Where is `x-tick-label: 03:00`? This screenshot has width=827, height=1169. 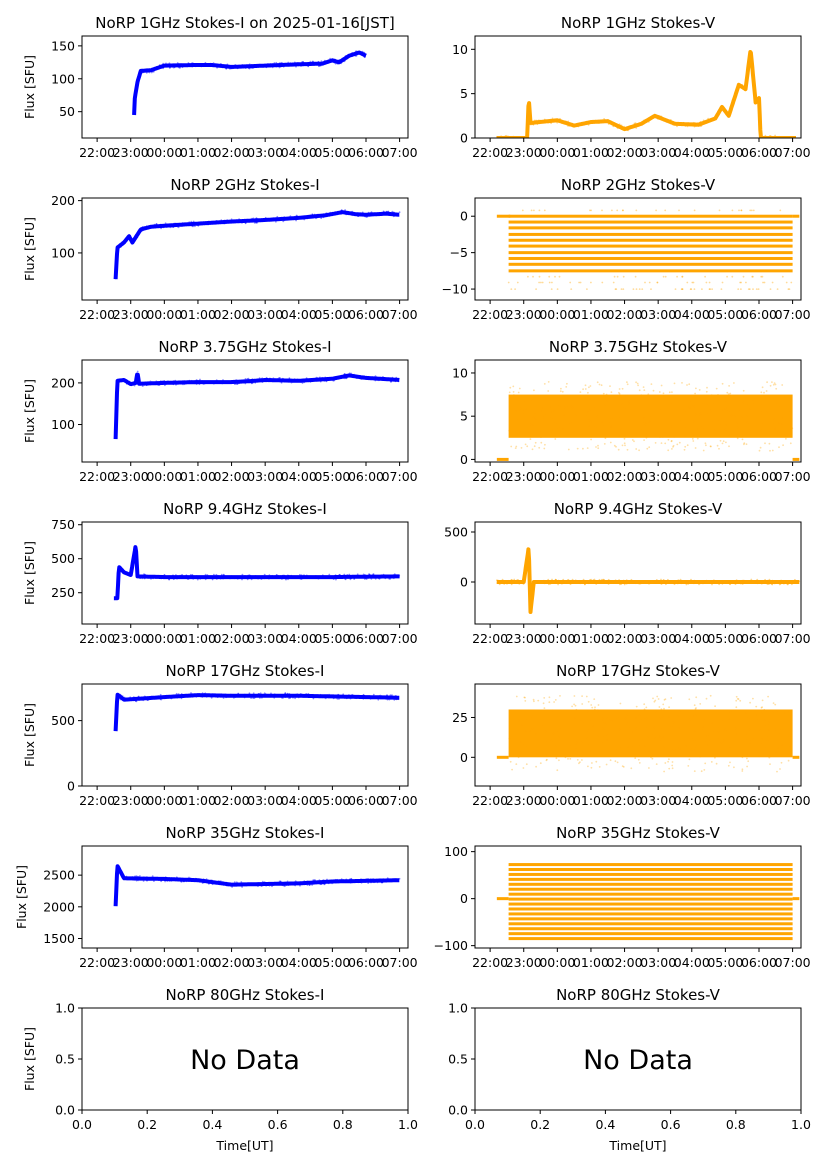
x-tick-label: 03:00 is located at coordinates (658, 476).